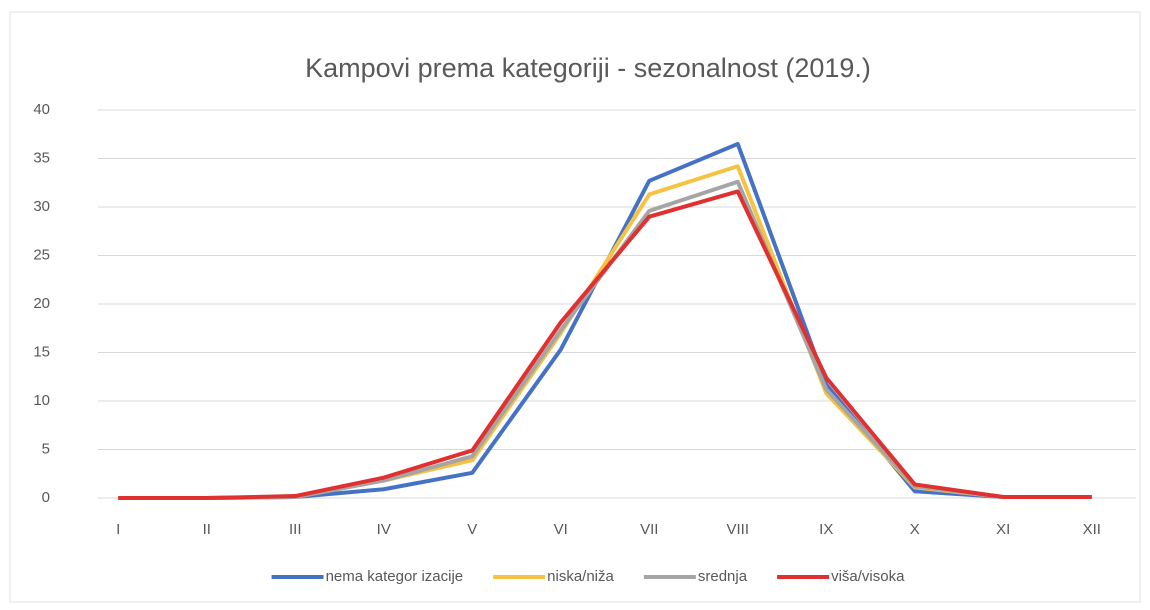 This screenshot has height=610, width=1150. Describe the element at coordinates (207, 529) in the screenshot. I see `x-tick-label: II` at that location.